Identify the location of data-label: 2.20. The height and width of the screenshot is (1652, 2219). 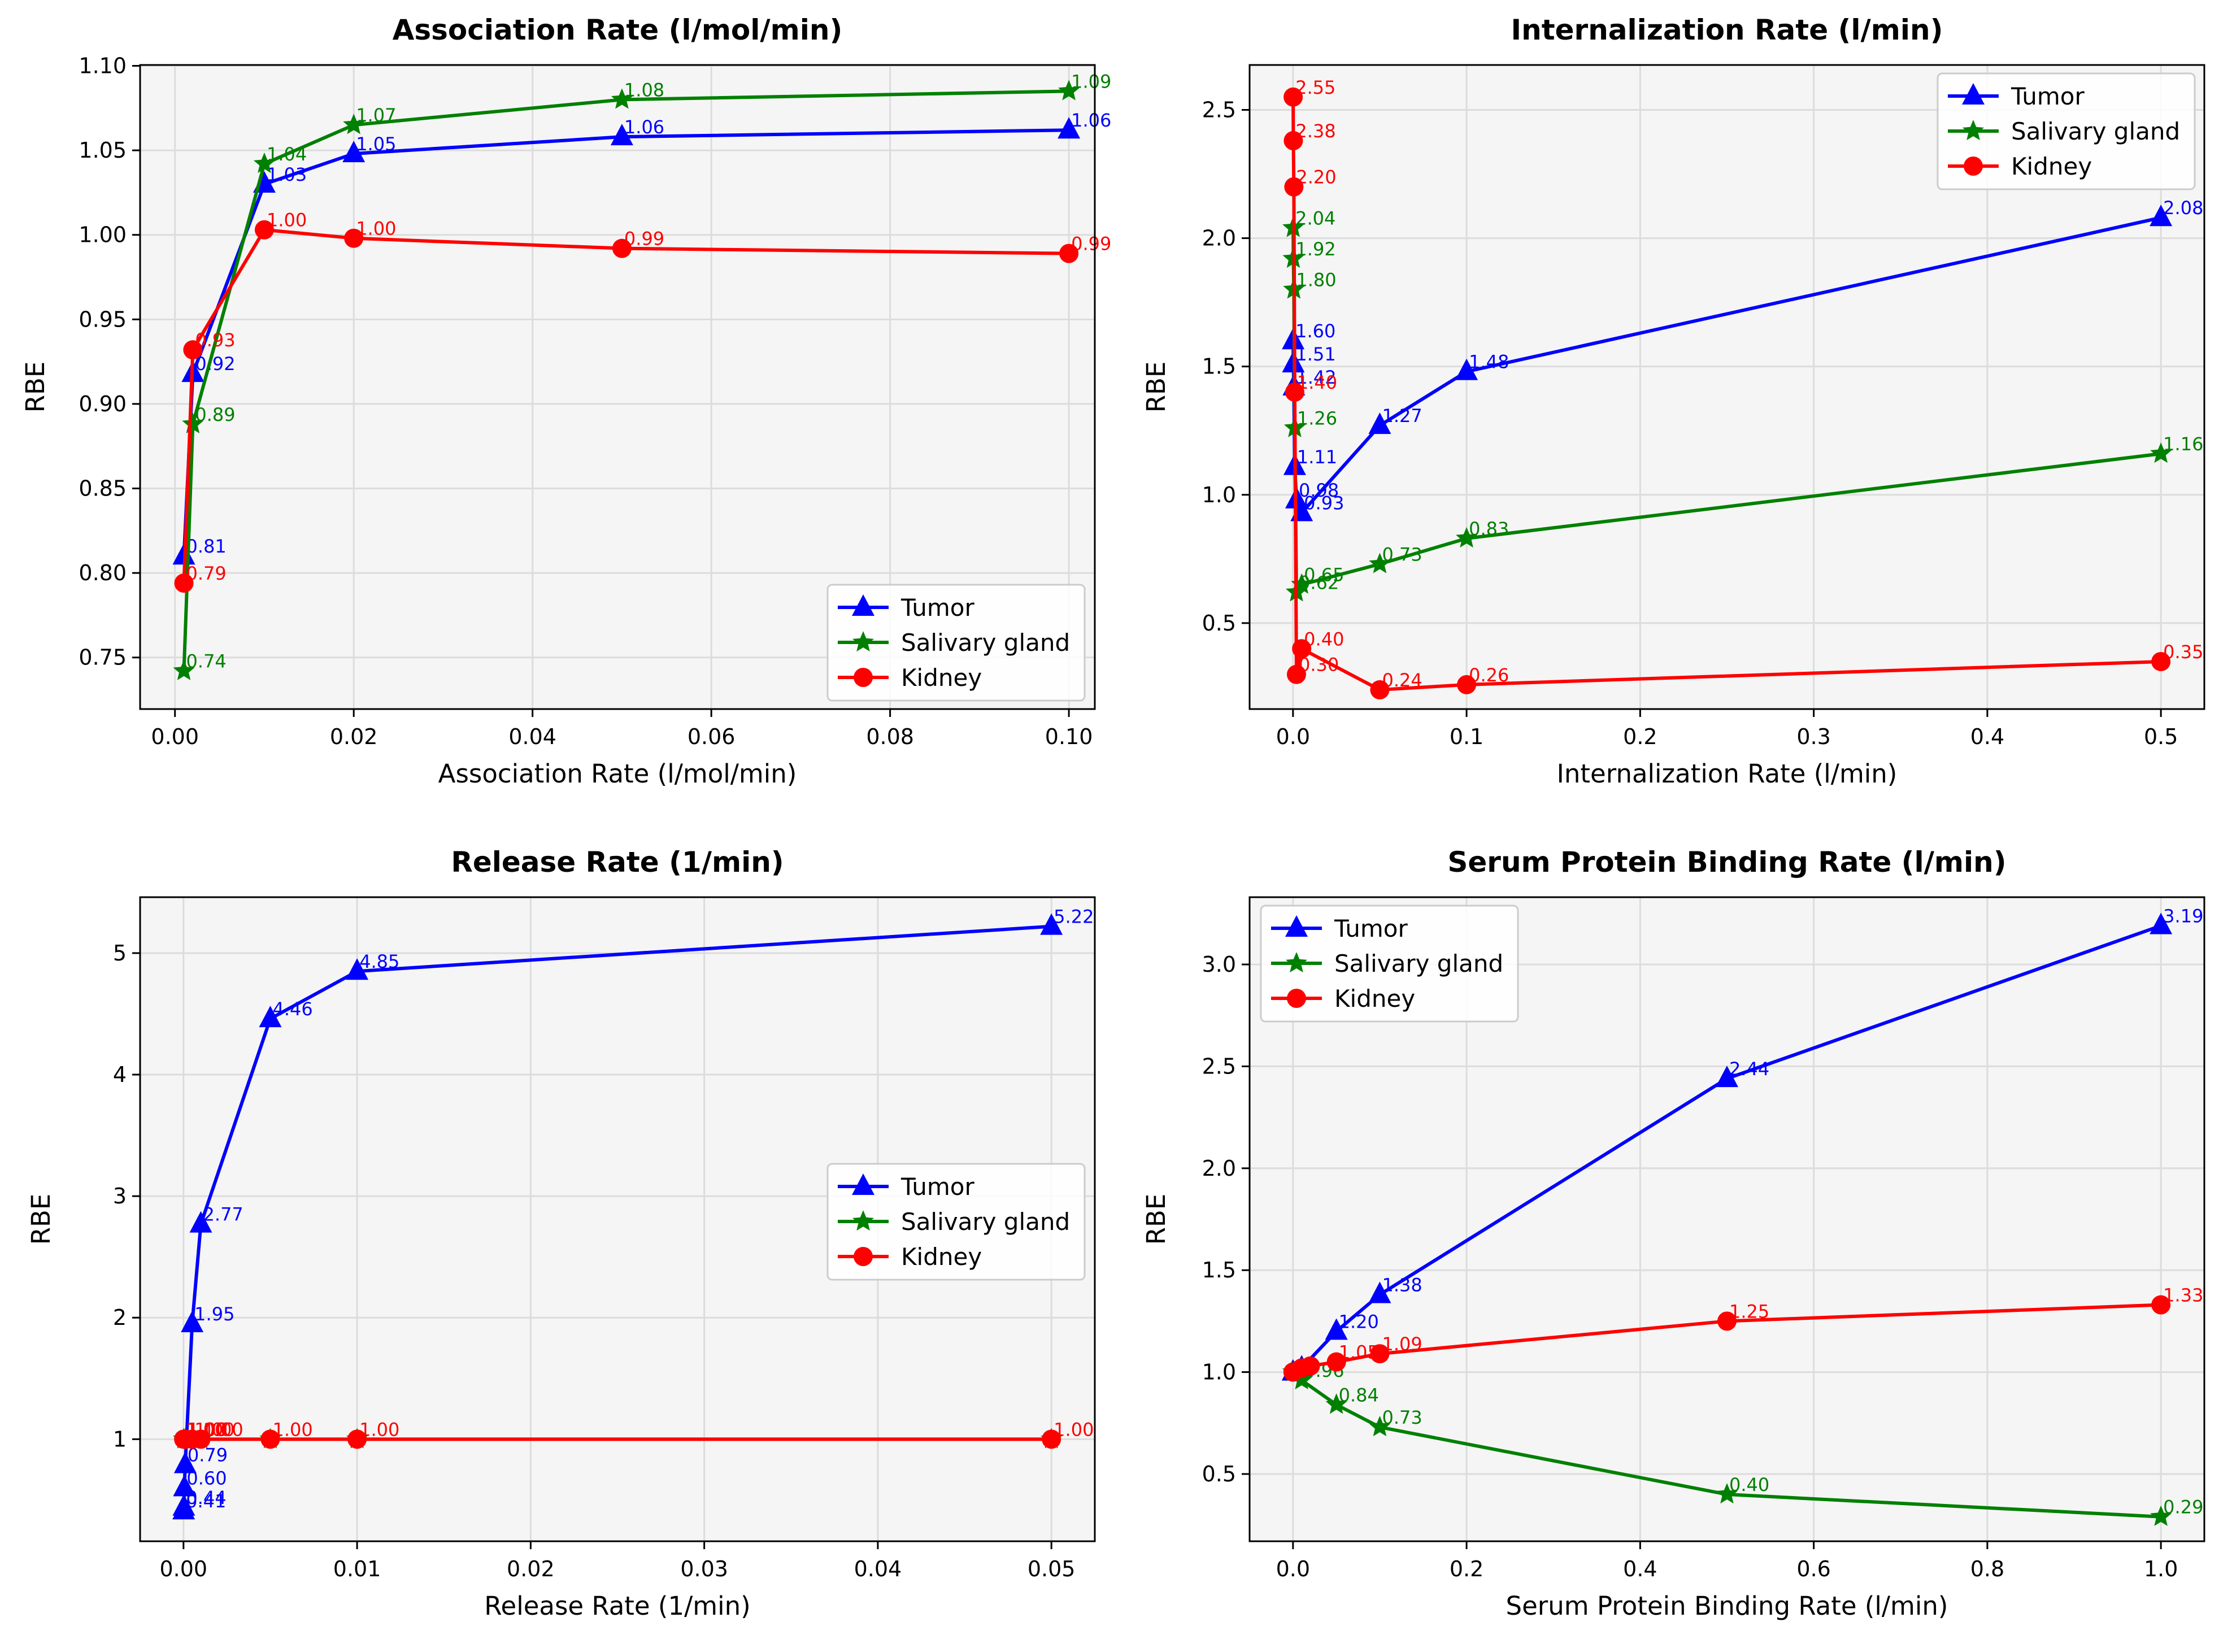
(1316, 177).